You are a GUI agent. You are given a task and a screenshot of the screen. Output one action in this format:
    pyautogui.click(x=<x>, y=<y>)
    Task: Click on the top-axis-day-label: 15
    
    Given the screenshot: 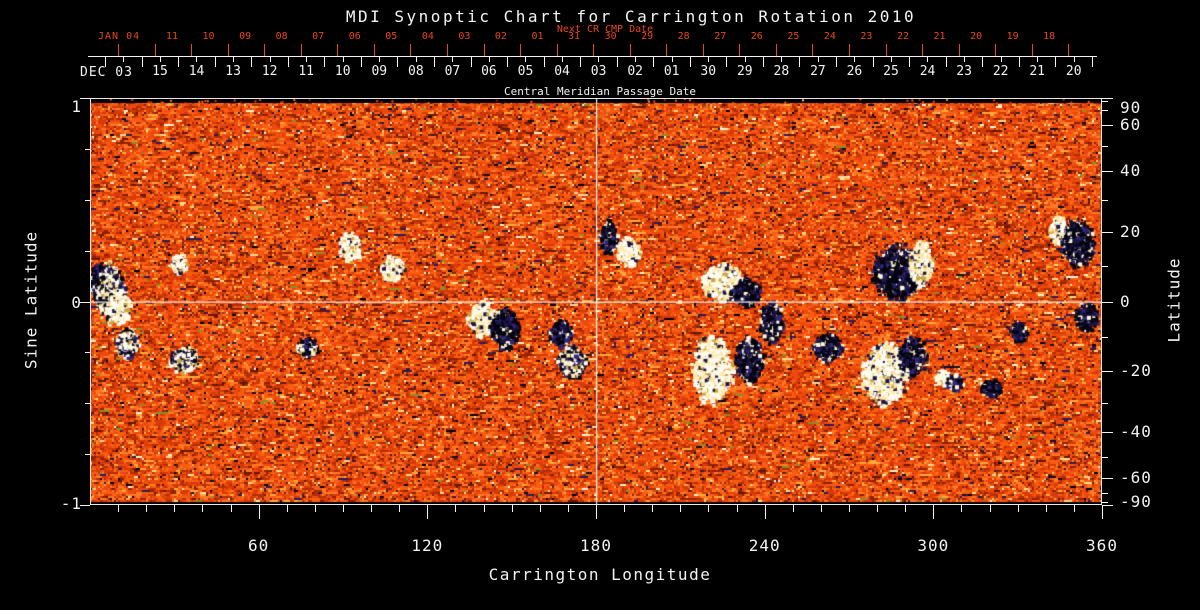 What is the action you would take?
    pyautogui.click(x=160, y=71)
    